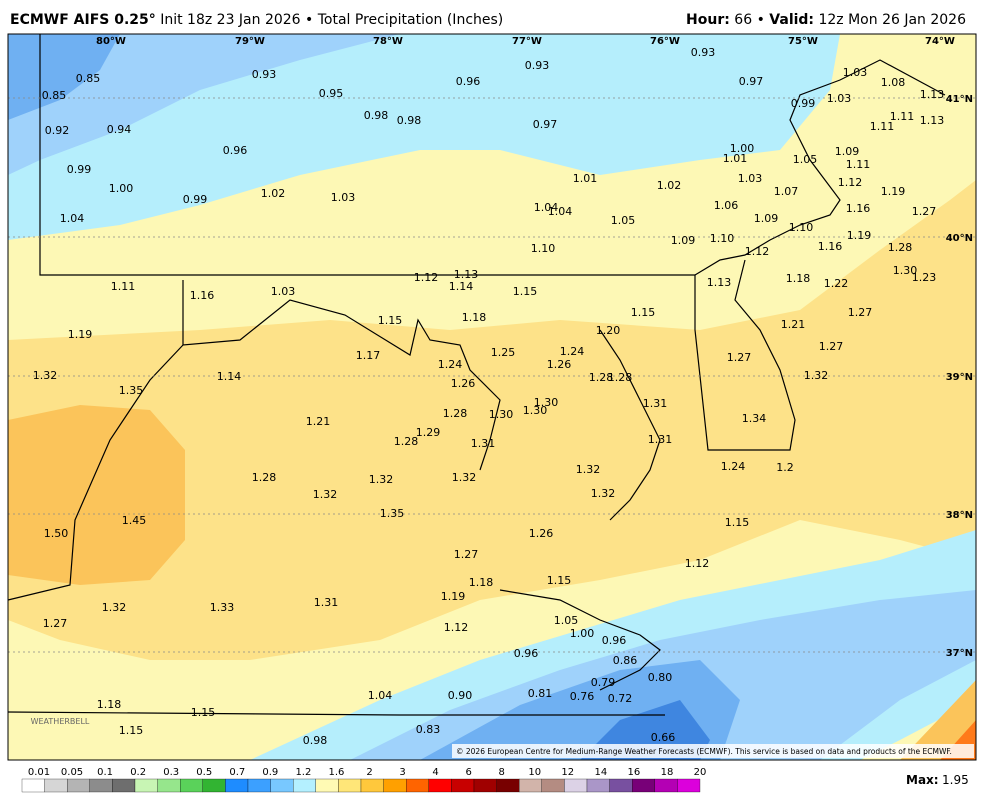 This screenshot has height=808, width=984. I want to click on colorbar-label: 0.7, so click(237, 772).